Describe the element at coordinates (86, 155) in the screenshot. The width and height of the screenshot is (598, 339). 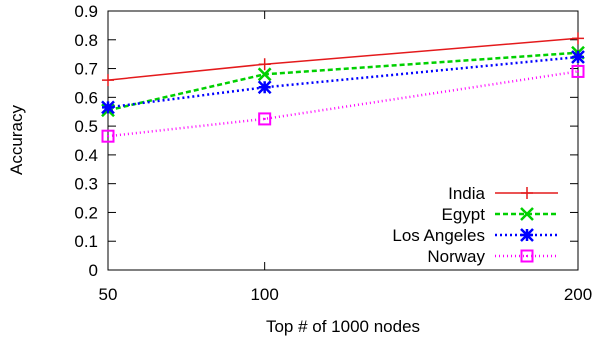
I see `y-tick-label: 0.4` at that location.